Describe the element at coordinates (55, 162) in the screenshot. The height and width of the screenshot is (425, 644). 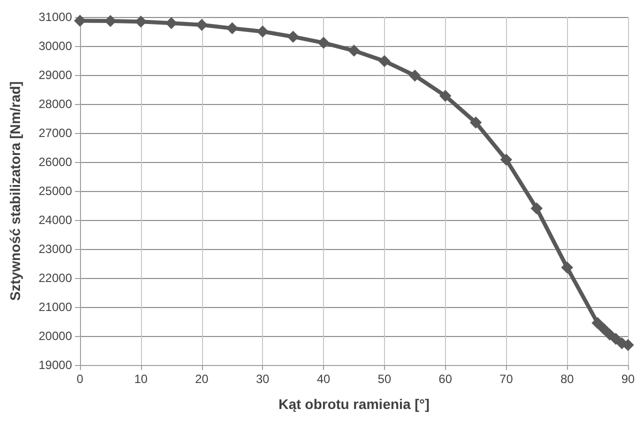
I see `y-tick-label: 26000` at that location.